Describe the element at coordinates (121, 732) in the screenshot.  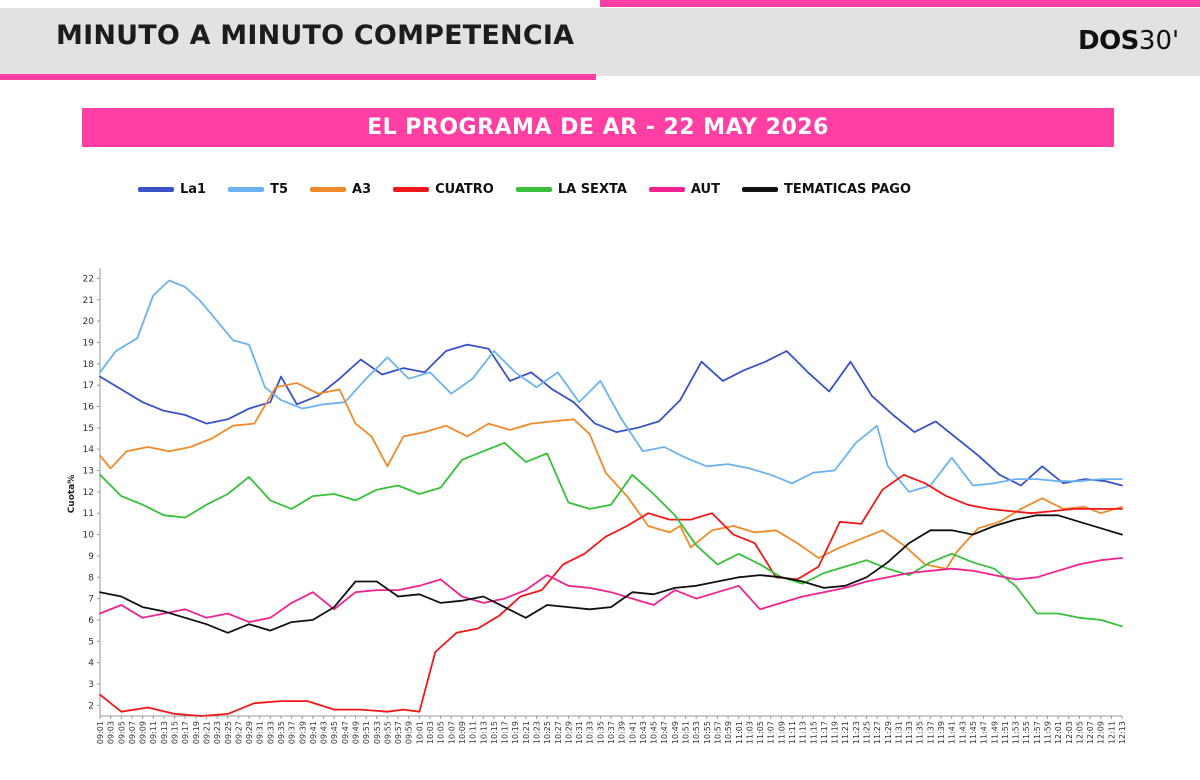
I see `x-tick-label: 09:05` at that location.